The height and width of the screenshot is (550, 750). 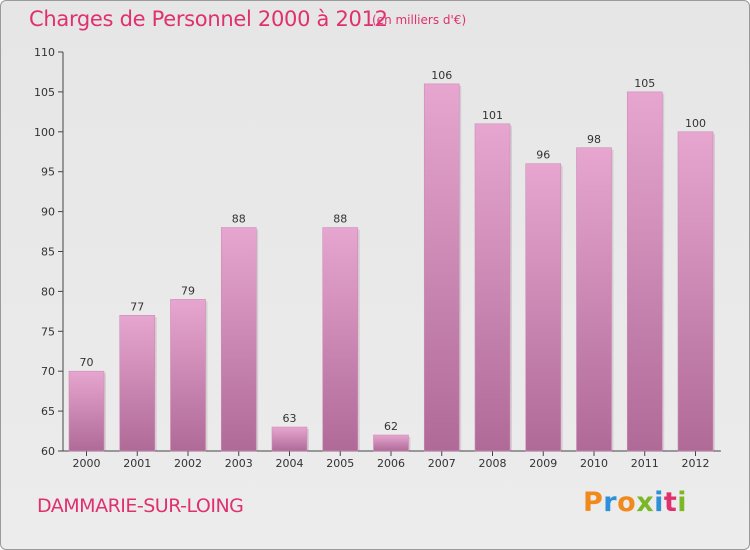 What do you see at coordinates (137, 463) in the screenshot?
I see `x-tick-label: 2001` at bounding box center [137, 463].